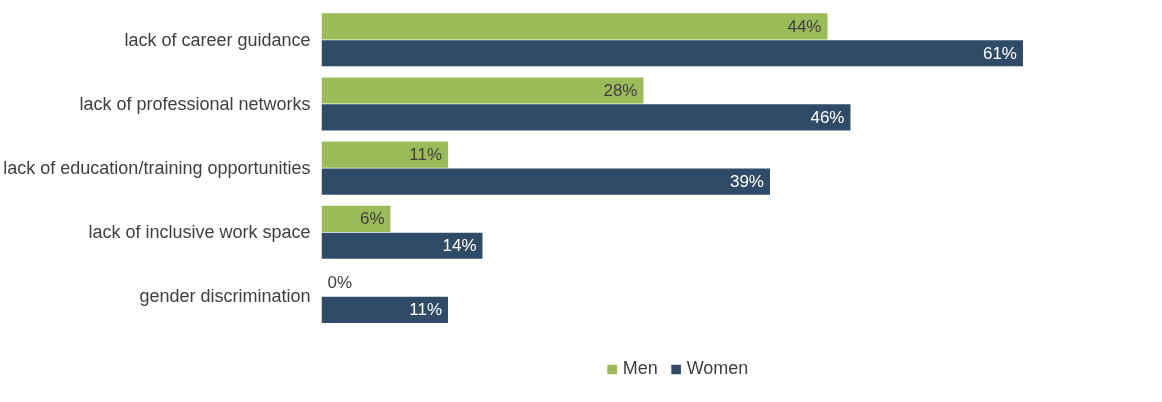 The height and width of the screenshot is (402, 1162). I want to click on data-label: 61%, so click(999, 53).